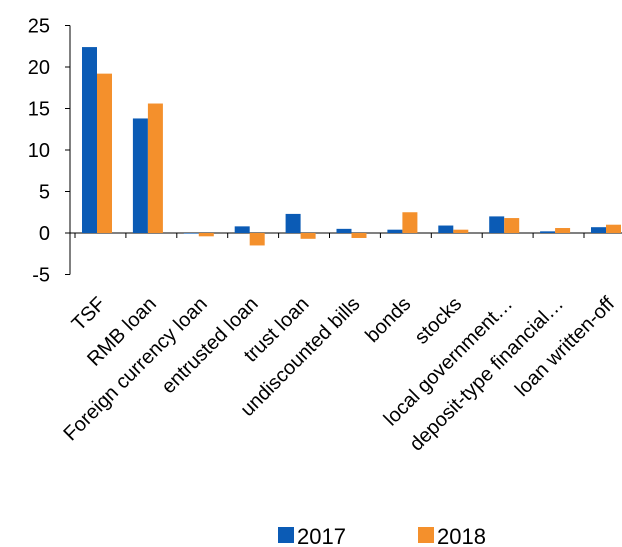  Describe the element at coordinates (461, 535) in the screenshot. I see `legend-label-2018: 2018` at that location.